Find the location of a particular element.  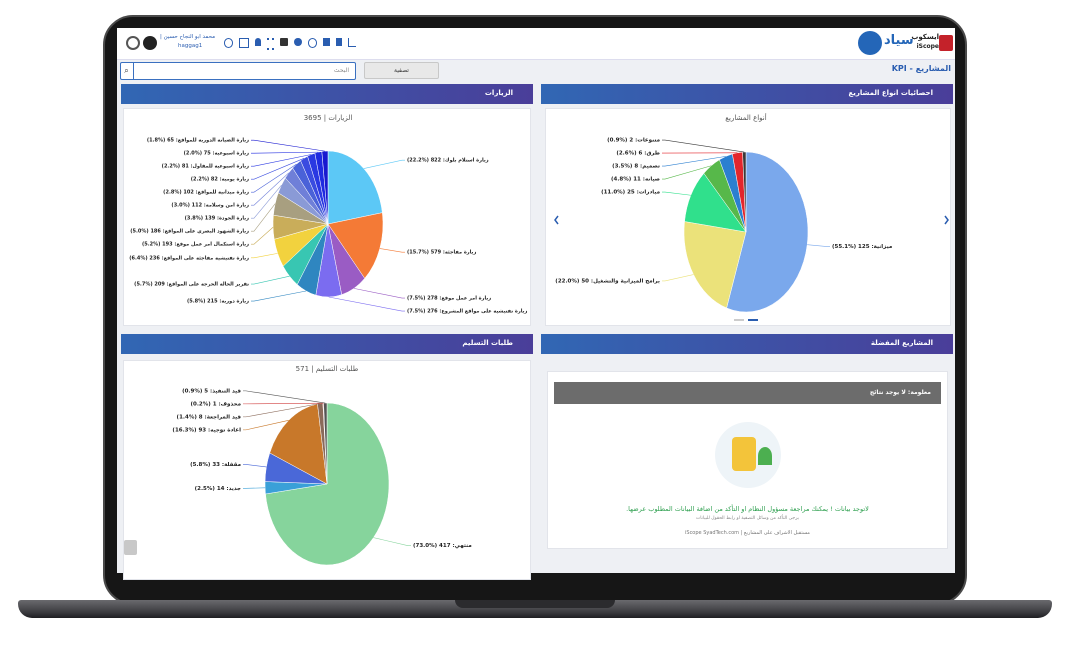

data-label: برامج الميزانية والتشغيل: 50 (%22.0) is located at coordinates (607, 281).